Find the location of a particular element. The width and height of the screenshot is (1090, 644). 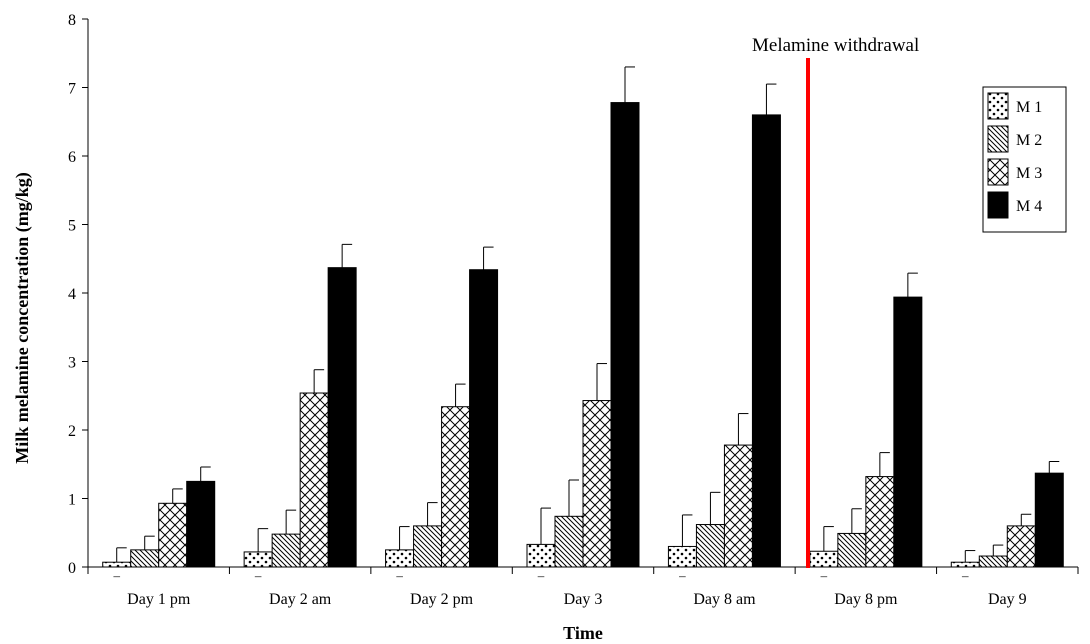

x-tick-label: Day 2 pm is located at coordinates (442, 599).